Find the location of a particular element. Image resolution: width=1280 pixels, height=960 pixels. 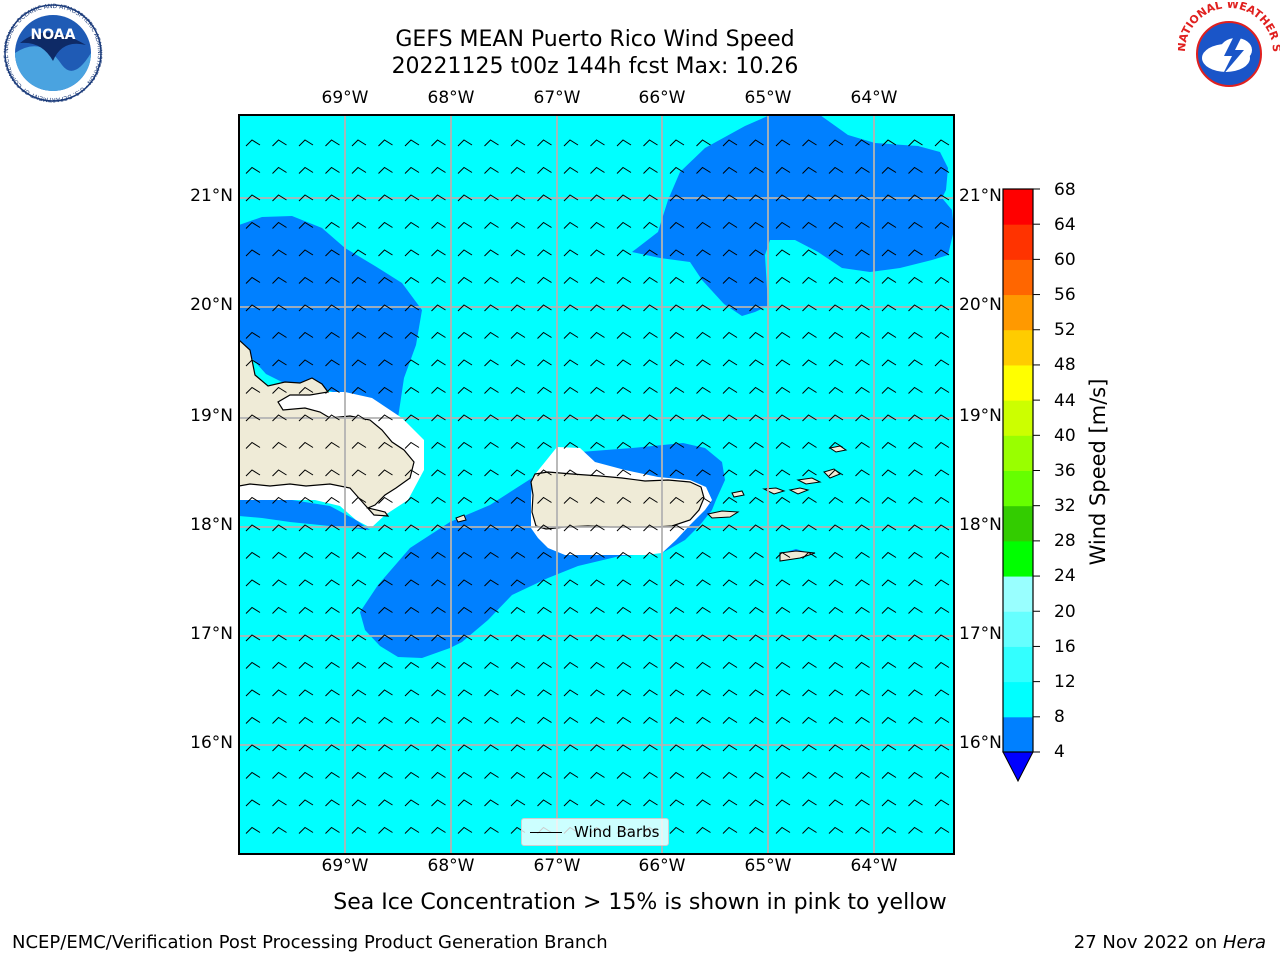

noaa-logo-text: NOAA is located at coordinates (53, 35).